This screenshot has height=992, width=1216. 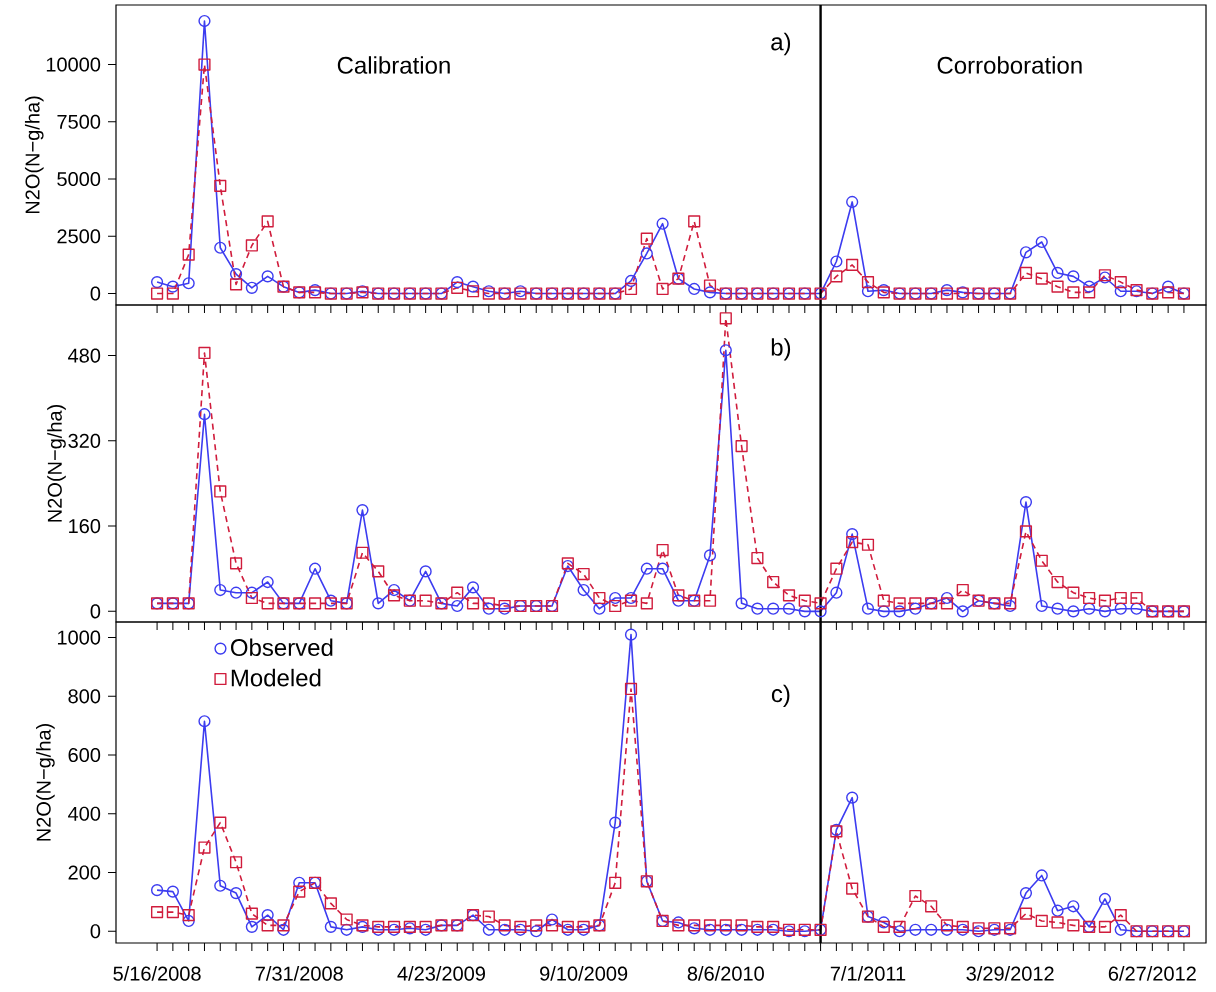 What do you see at coordinates (781, 44) in the screenshot?
I see `annotation: a)` at bounding box center [781, 44].